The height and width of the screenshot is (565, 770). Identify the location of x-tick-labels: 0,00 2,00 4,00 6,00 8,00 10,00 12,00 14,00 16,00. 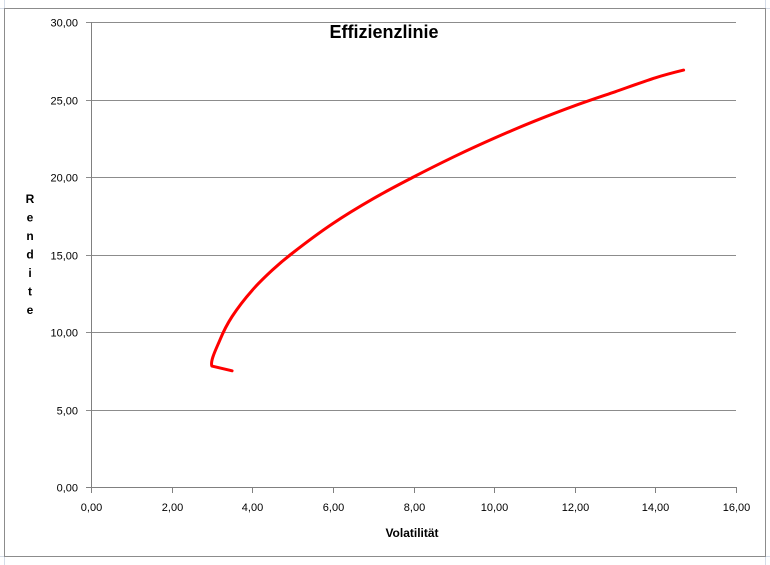
(415, 508).